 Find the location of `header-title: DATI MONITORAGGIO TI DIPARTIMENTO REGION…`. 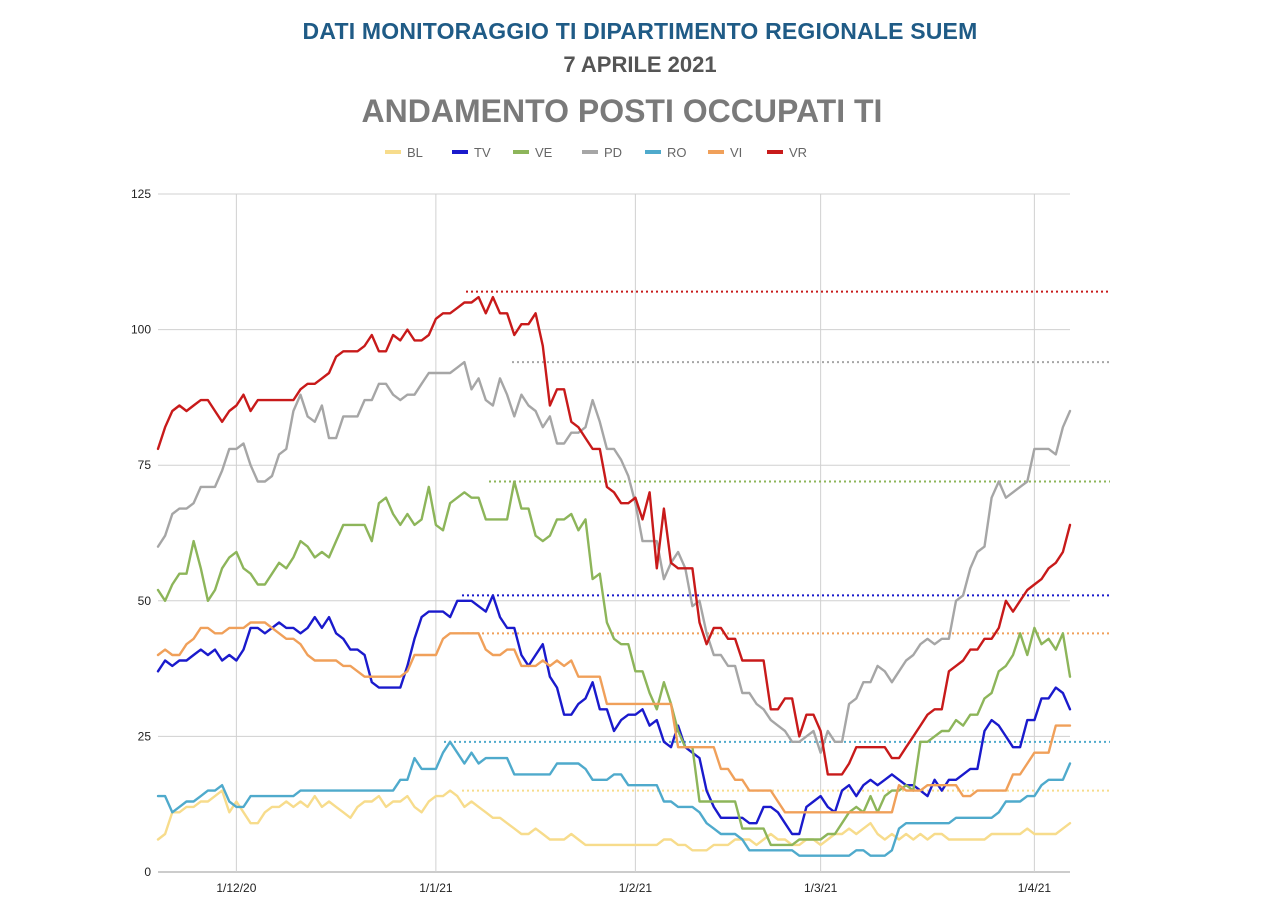

header-title: DATI MONITORAGGIO TI DIPARTIMENTO REGION… is located at coordinates (640, 31).